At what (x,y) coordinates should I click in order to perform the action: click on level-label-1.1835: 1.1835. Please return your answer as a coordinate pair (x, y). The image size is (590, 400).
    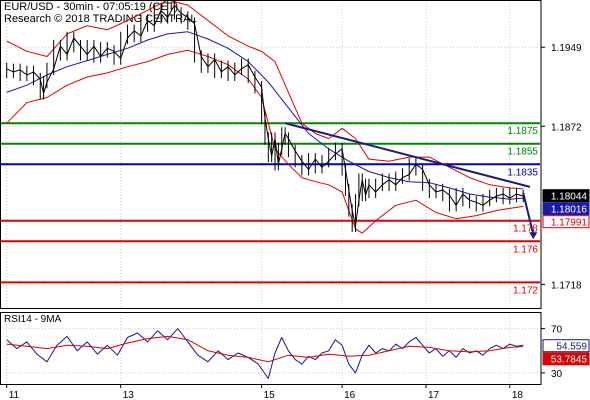
    Looking at the image, I should click on (522, 172).